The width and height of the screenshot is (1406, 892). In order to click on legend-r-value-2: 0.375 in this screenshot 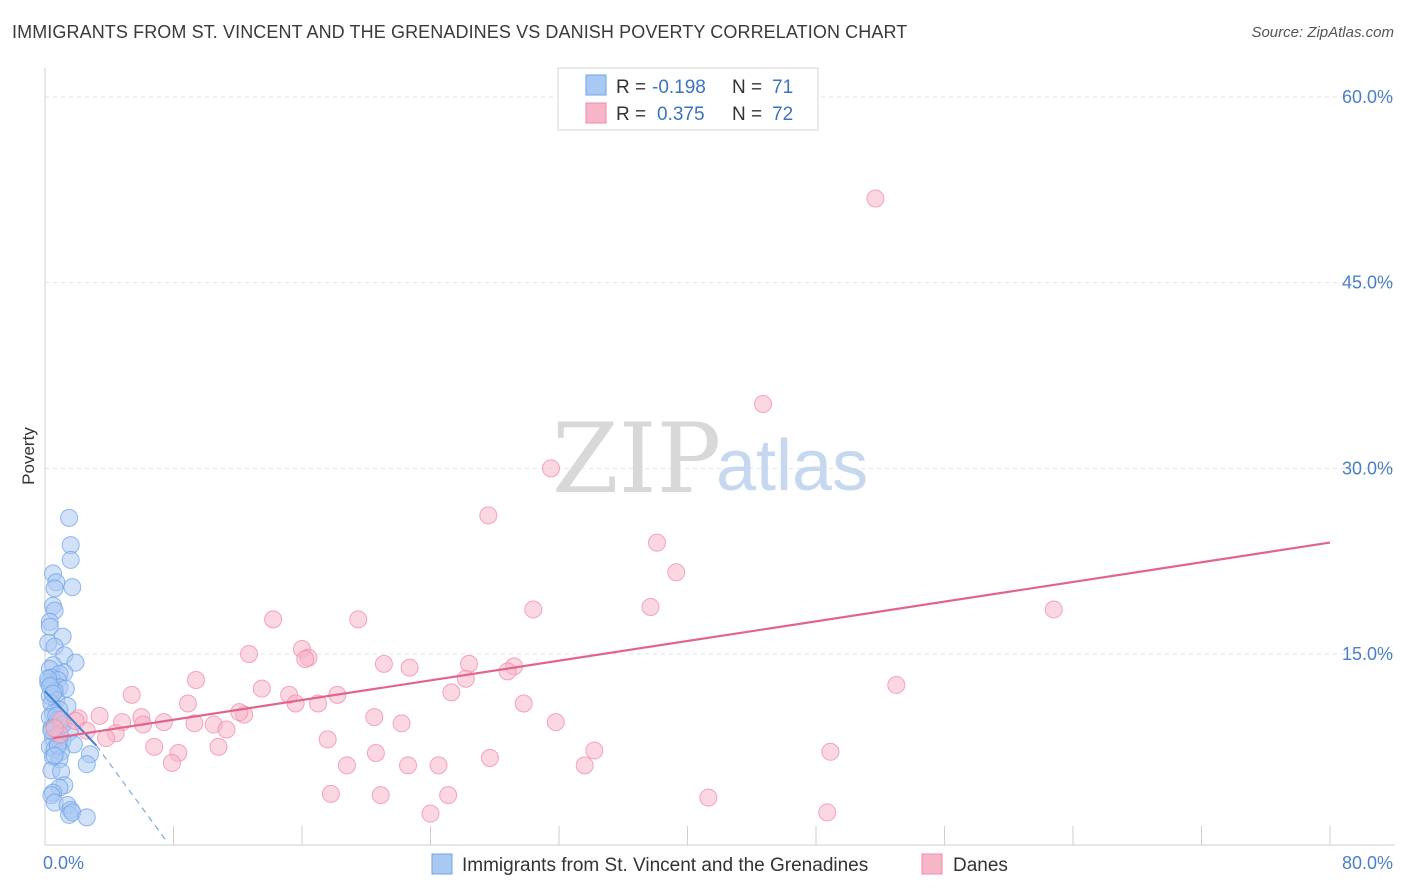, I will do `click(681, 114)`.